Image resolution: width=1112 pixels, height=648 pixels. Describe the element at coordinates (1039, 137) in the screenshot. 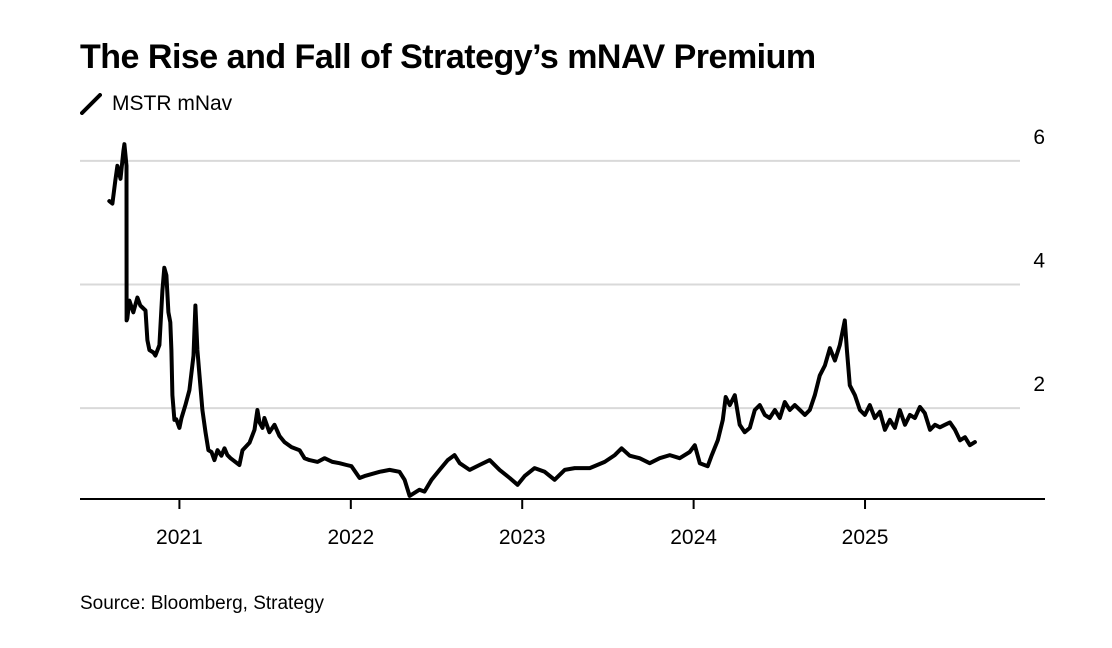

I see `y-tick-label: 6` at that location.